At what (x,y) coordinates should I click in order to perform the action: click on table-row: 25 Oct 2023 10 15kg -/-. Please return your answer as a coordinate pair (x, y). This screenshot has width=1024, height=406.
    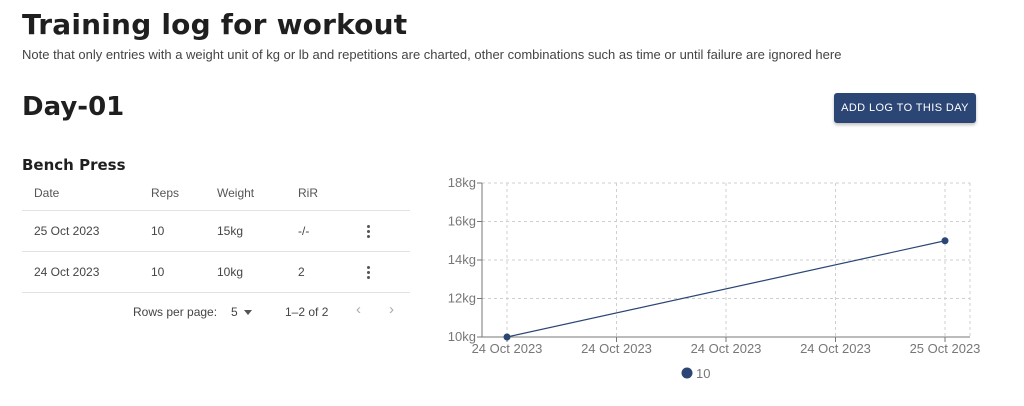
    Looking at the image, I should click on (216, 231).